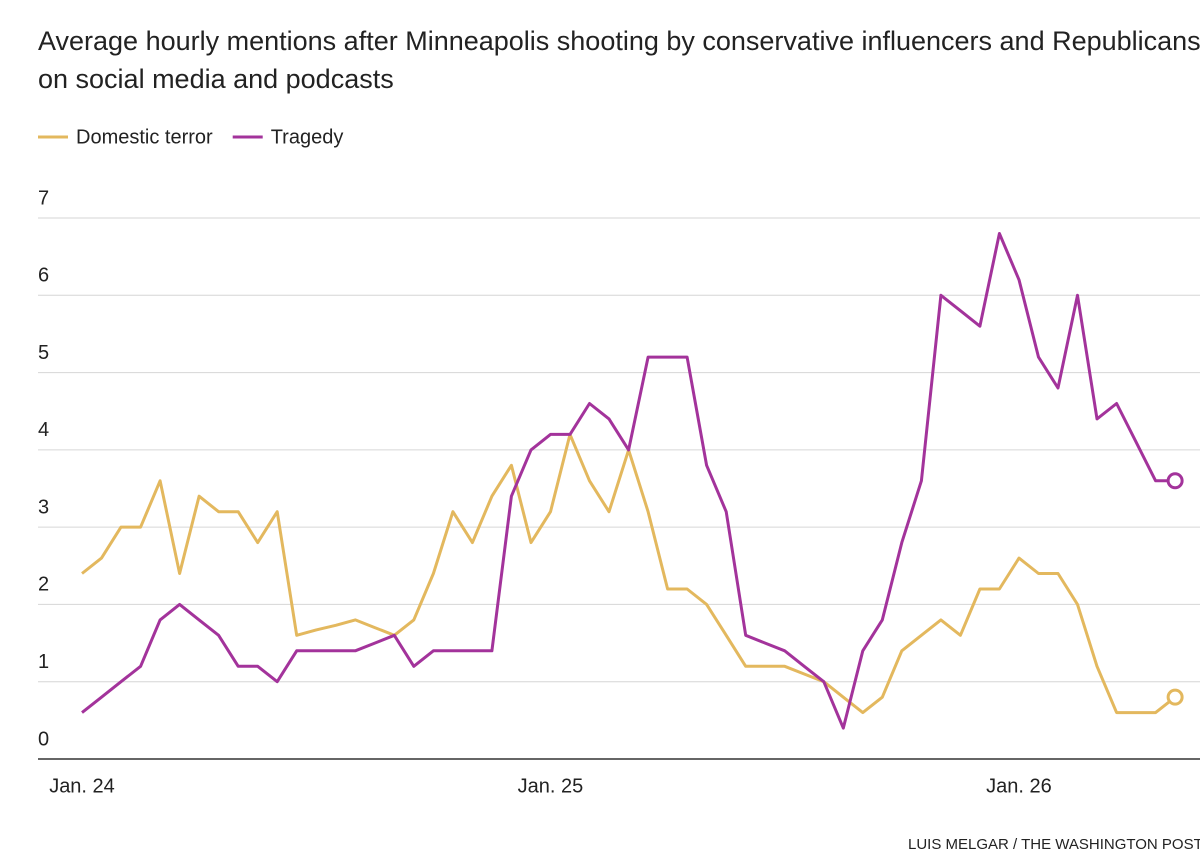 This screenshot has height=860, width=1200. What do you see at coordinates (551, 786) in the screenshot?
I see `x-tick-label: Jan. 25` at bounding box center [551, 786].